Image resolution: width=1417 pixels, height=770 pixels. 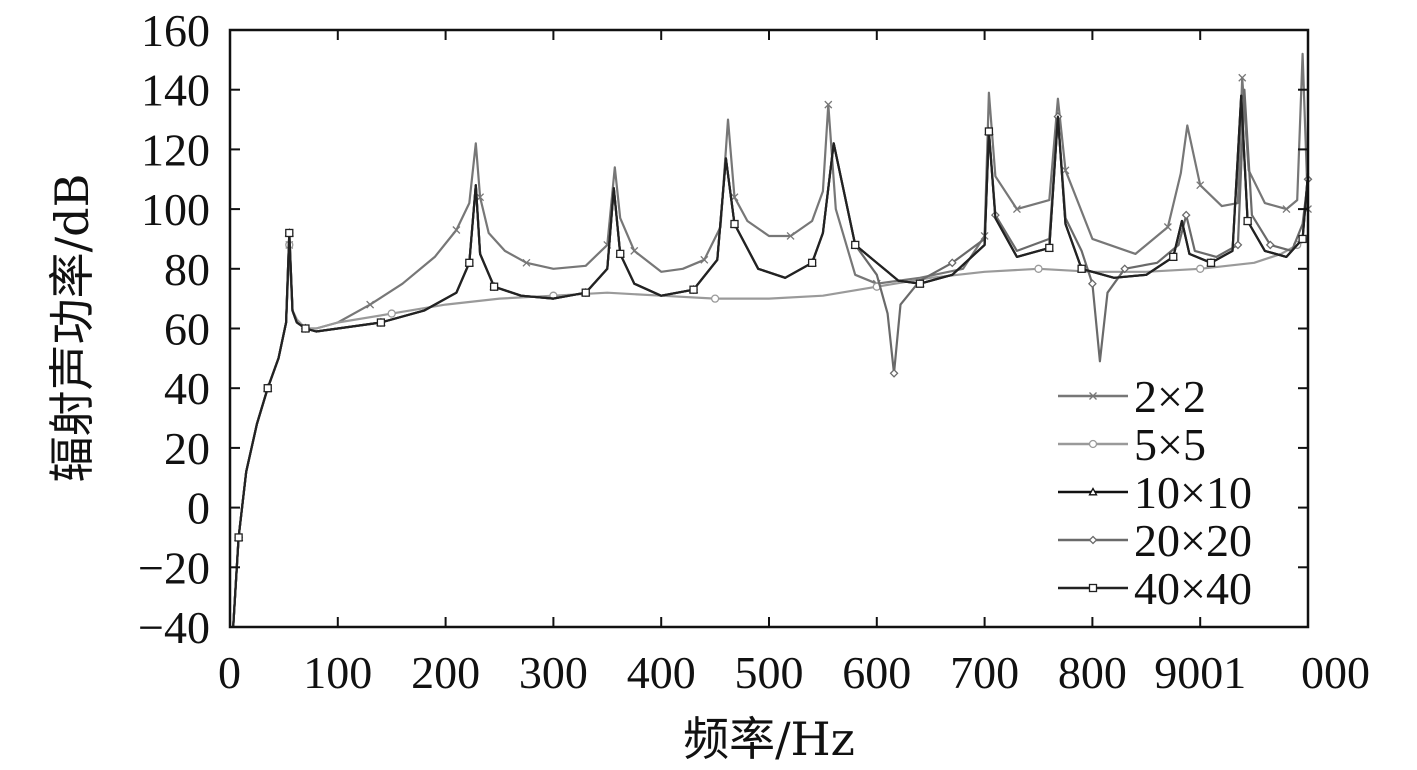 I want to click on y-tick-label-10: 160, so click(x=175, y=30).